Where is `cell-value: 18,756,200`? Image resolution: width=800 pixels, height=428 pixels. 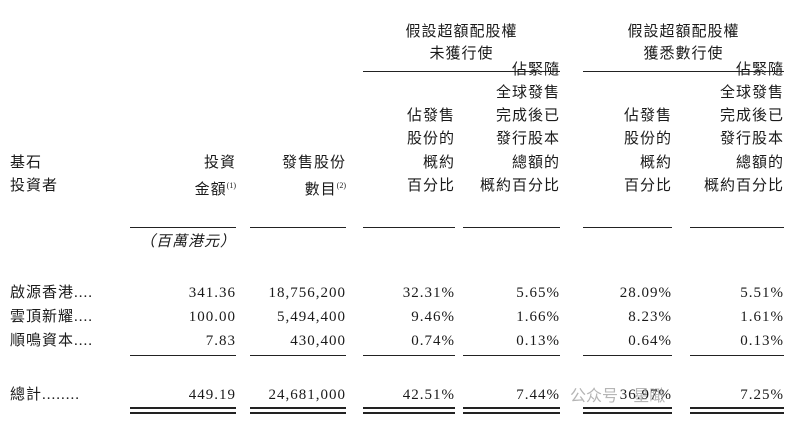
cell-value: 18,756,200 is located at coordinates (307, 293).